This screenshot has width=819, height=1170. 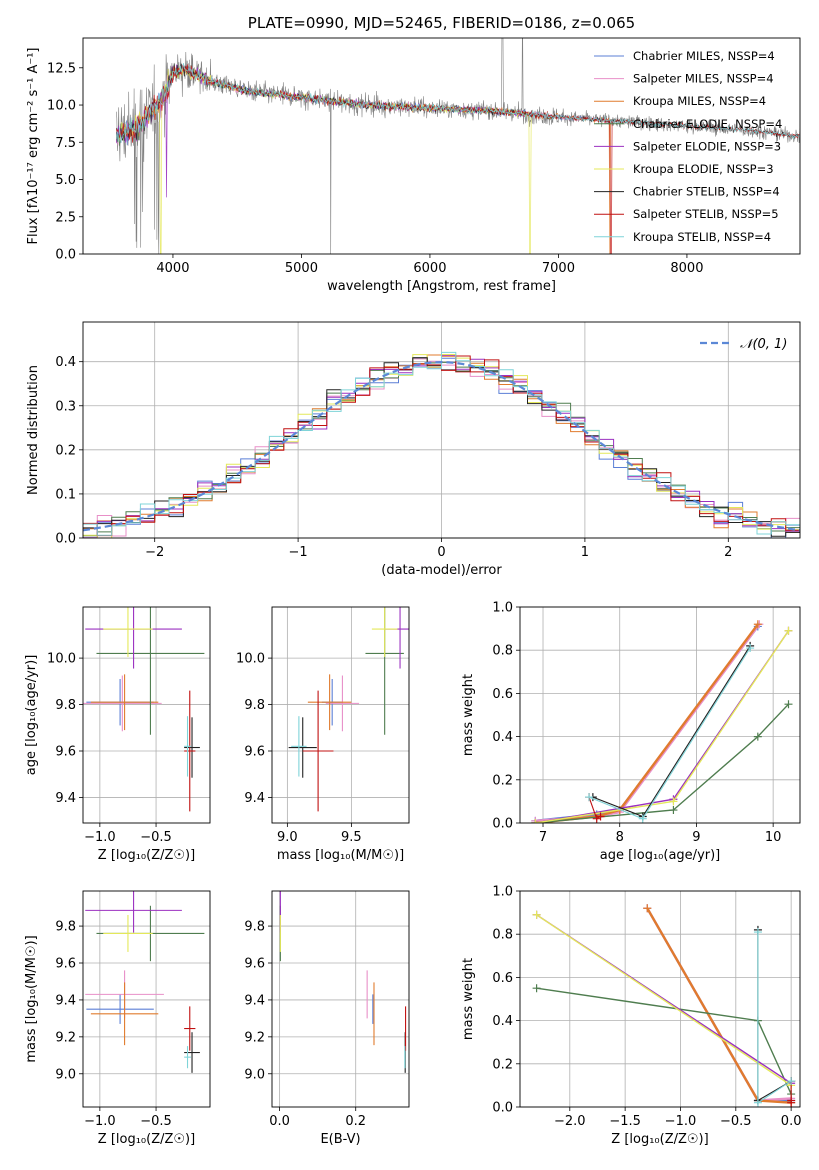 What do you see at coordinates (351, 837) in the screenshot?
I see `x-tick-label: 9.5` at bounding box center [351, 837].